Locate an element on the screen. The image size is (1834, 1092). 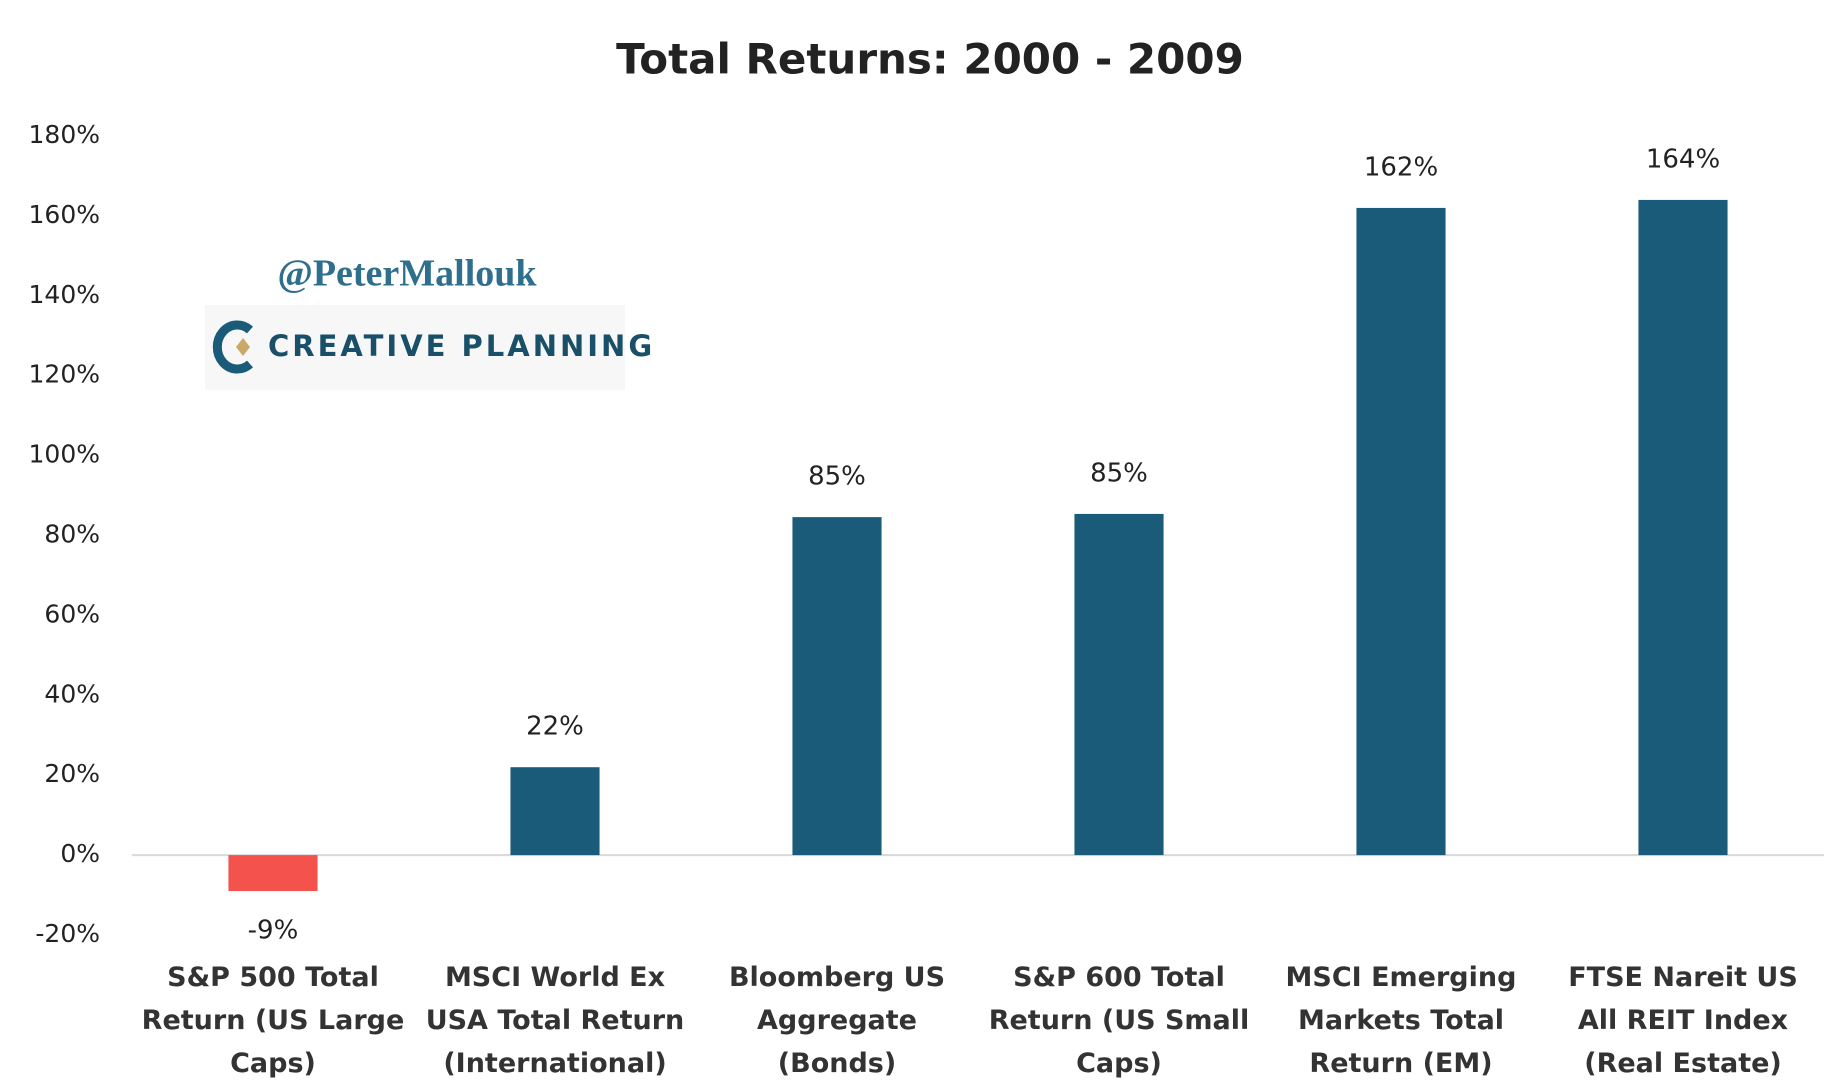
value-label: 162% is located at coordinates (1401, 167).